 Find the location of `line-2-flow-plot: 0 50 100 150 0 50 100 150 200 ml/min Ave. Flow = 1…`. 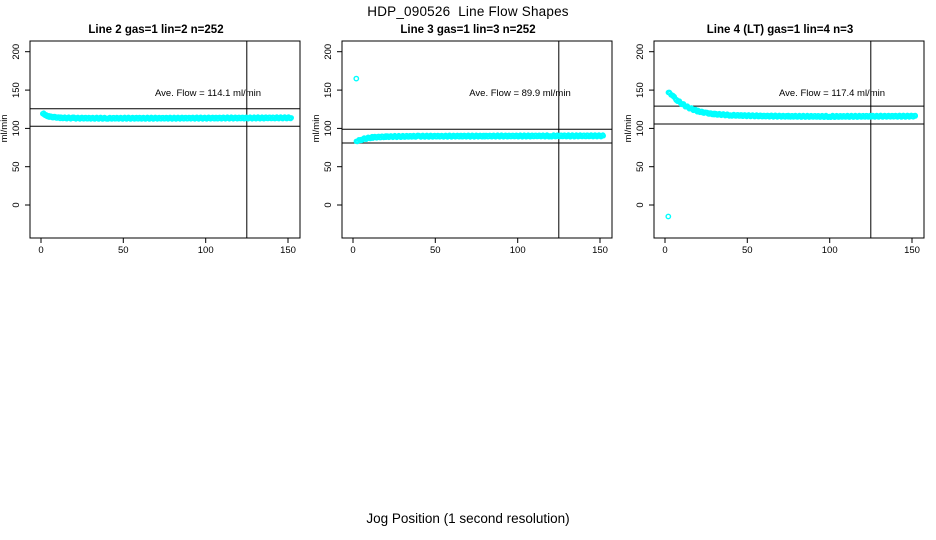

line-2-flow-plot: 0 50 100 150 0 50 100 150 200 ml/min Ave. Flow = 1… is located at coordinates (150, 148).